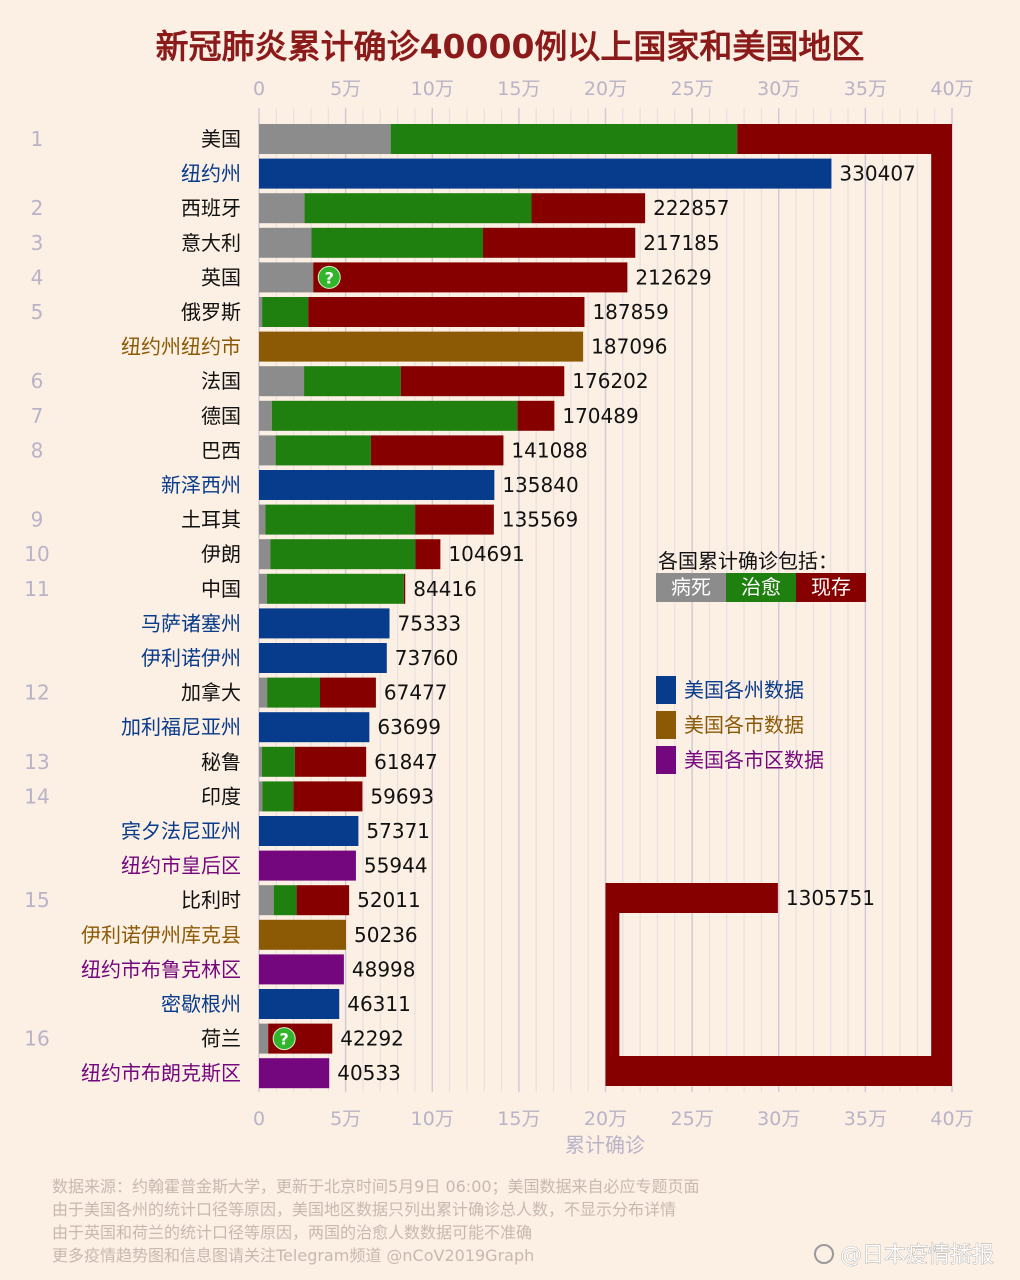 Image resolution: width=1020 pixels, height=1280 pixels. I want to click on rank-label: 1, so click(37, 139).